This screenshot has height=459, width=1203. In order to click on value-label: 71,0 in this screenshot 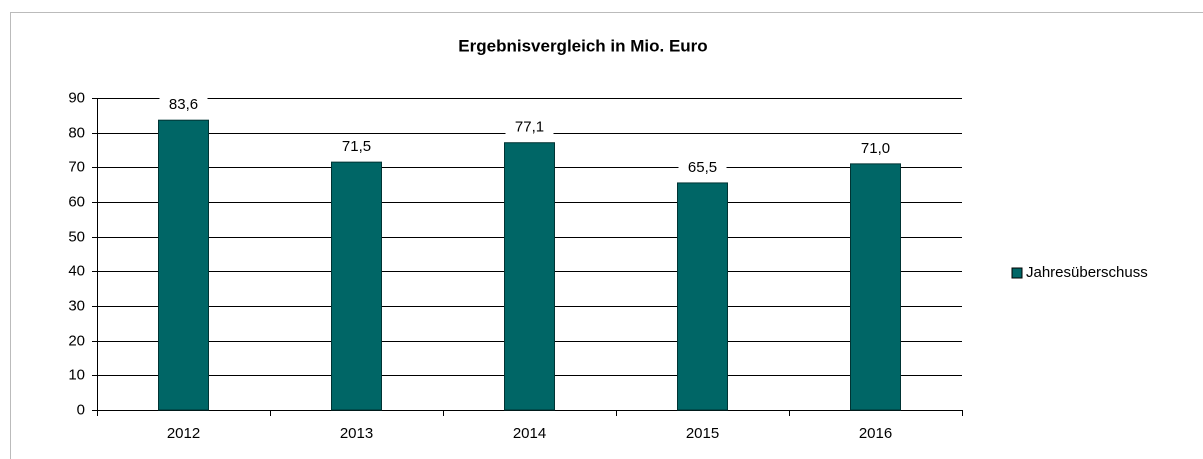, I will do `click(875, 148)`.